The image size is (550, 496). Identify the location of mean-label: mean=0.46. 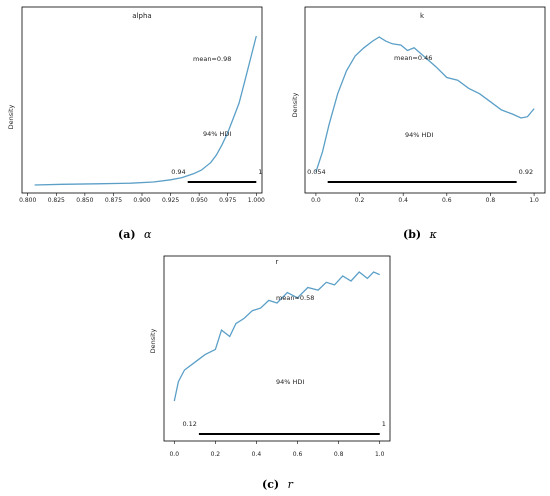
(413, 58).